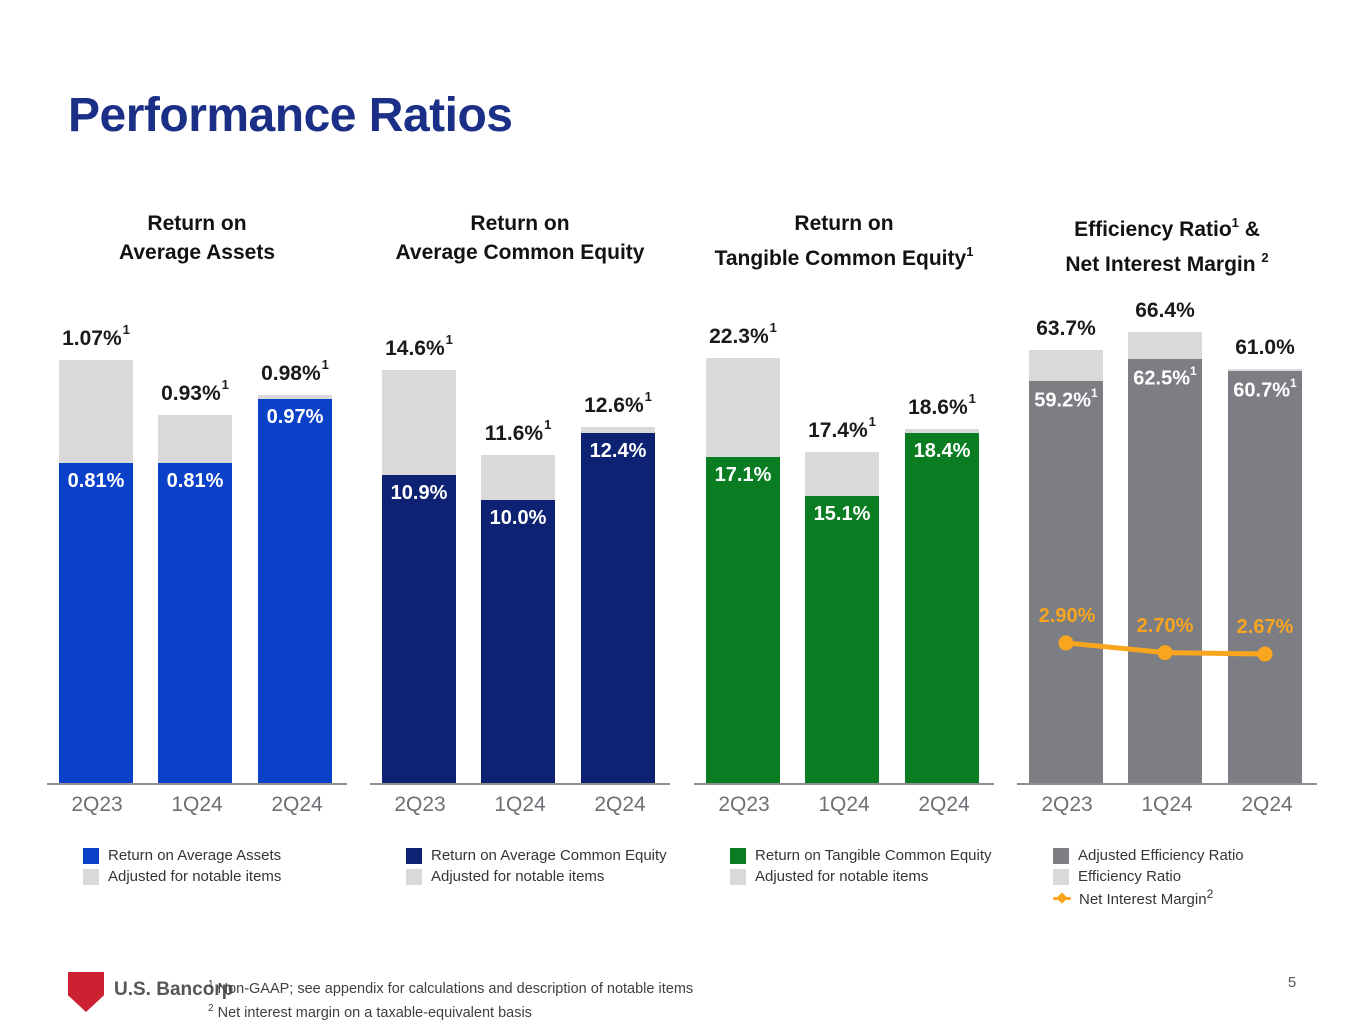  I want to click on bar-value-label: 17.1%, so click(743, 475).